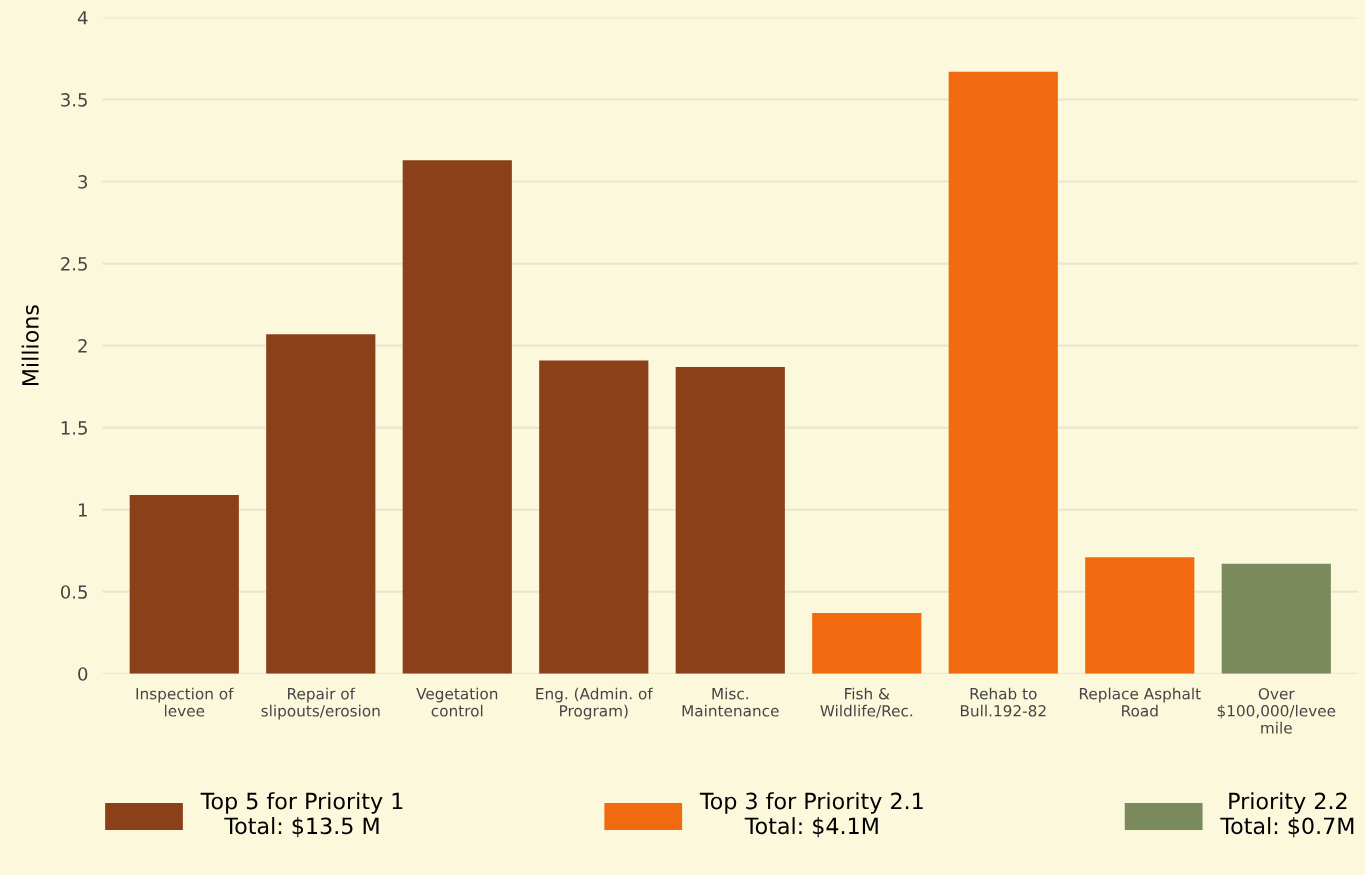 Image resolution: width=1365 pixels, height=875 pixels. What do you see at coordinates (83, 182) in the screenshot?
I see `y-tick-label: 3` at bounding box center [83, 182].